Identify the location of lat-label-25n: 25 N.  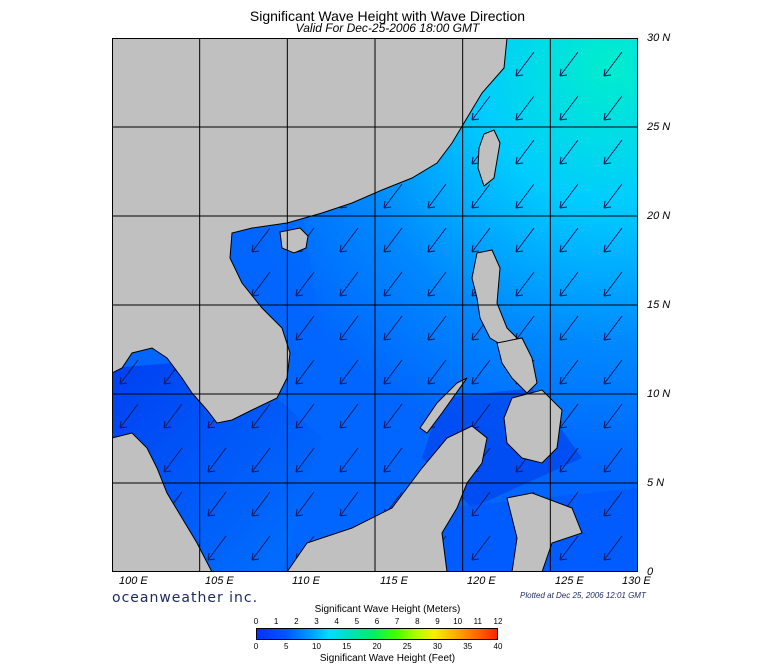
(659, 127).